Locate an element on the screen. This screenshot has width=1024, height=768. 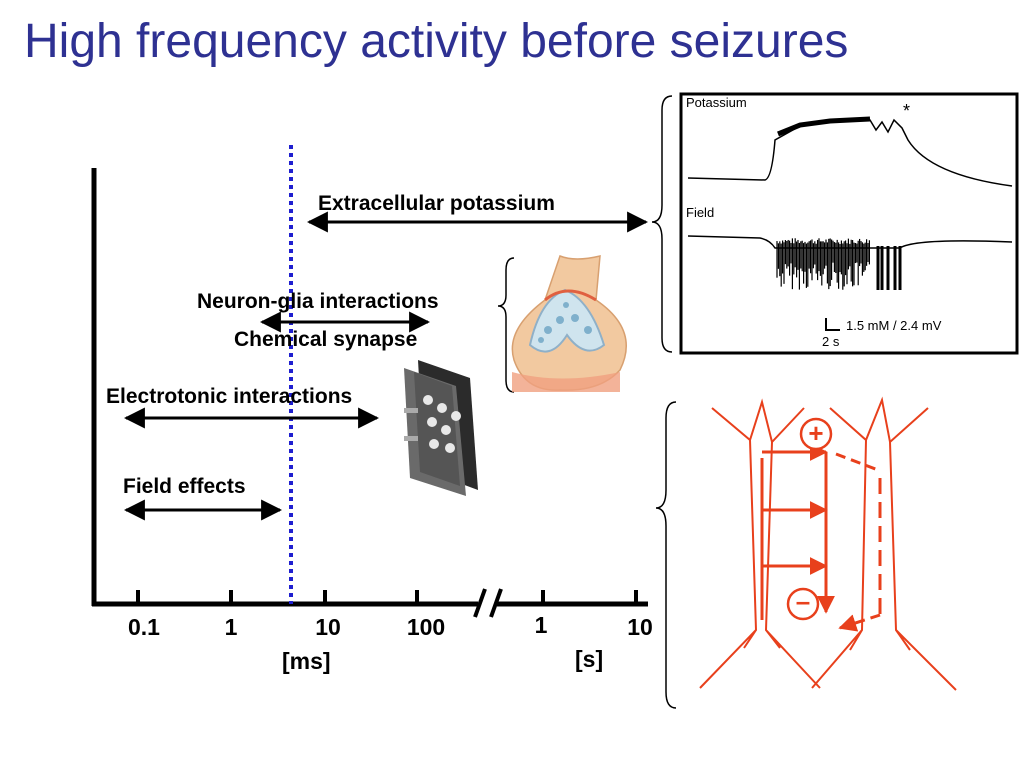
unit-ms: [ms] is located at coordinates (306, 661).